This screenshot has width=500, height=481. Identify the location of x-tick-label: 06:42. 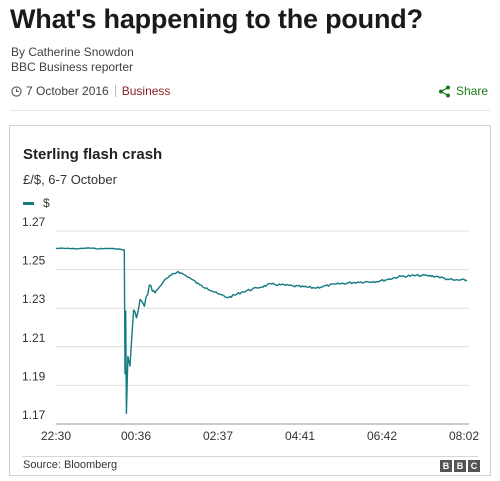
(382, 436).